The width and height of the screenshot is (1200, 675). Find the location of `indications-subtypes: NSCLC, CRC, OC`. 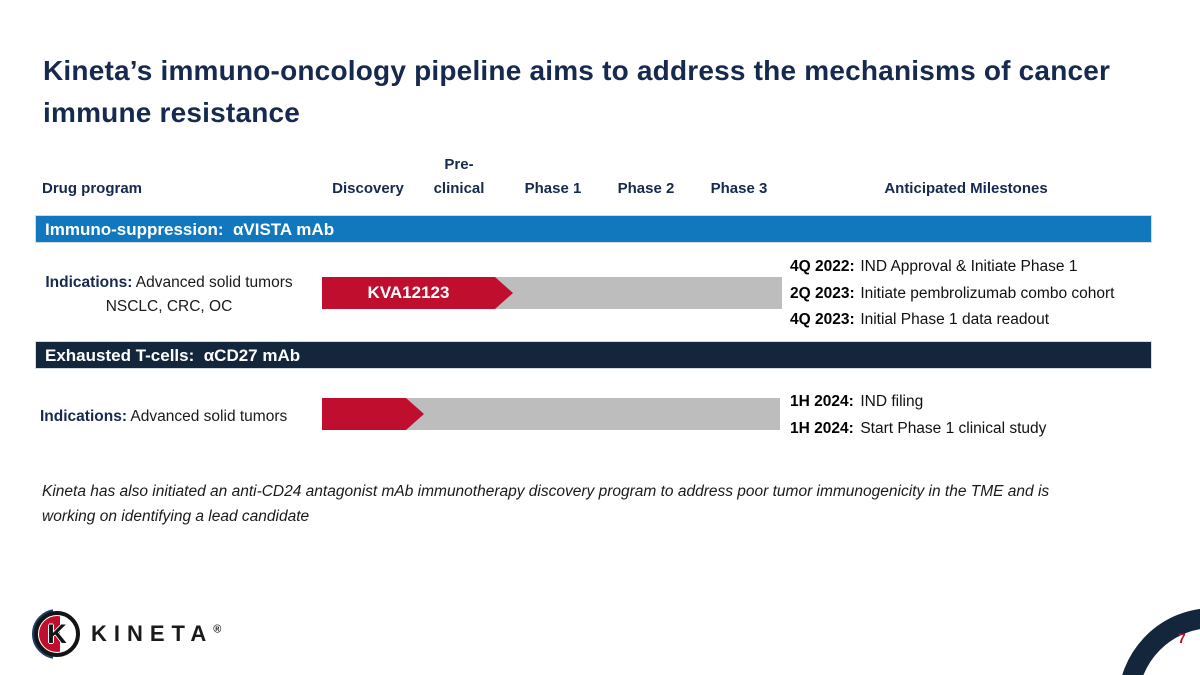

indications-subtypes: NSCLC, CRC, OC is located at coordinates (169, 306).